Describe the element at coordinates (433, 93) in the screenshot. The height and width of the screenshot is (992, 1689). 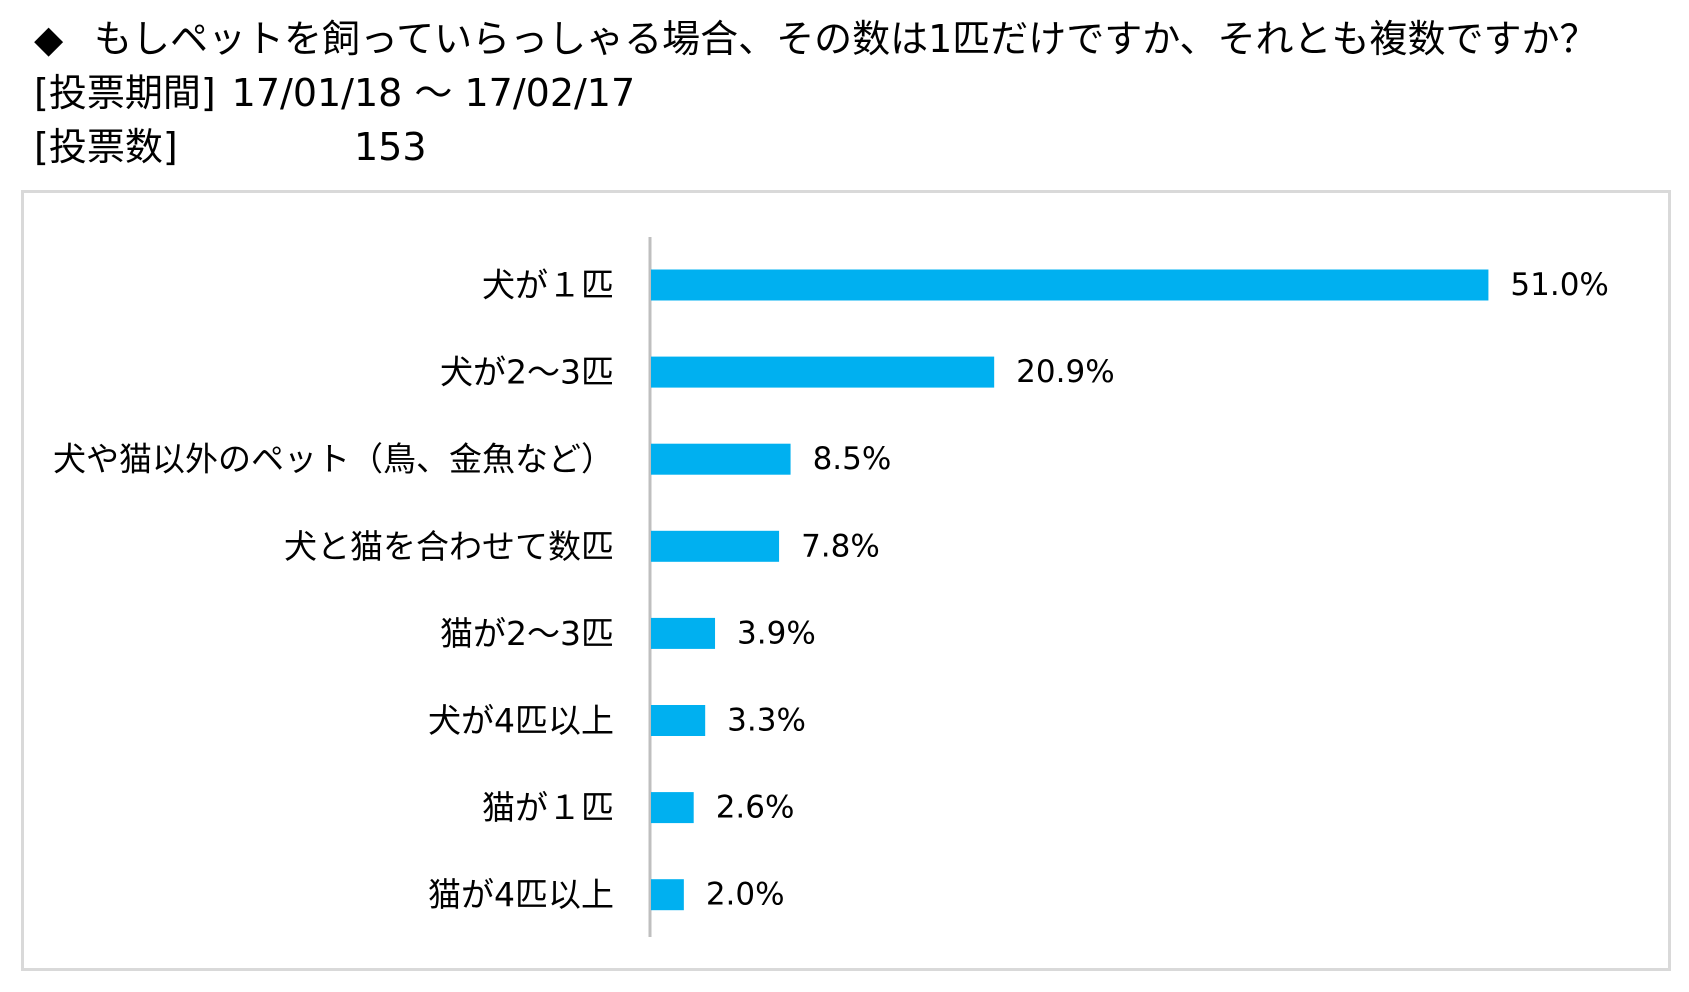
I see `period-value: 17/01/18 ～ 17/02/17` at that location.